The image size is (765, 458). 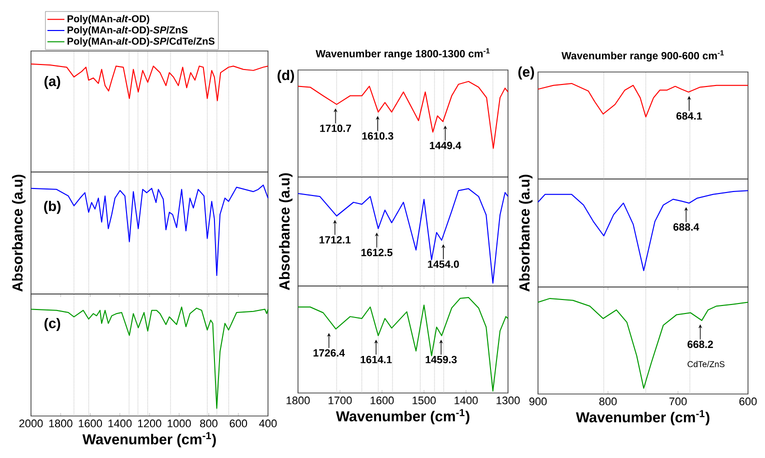 I want to click on annotation: (b), so click(x=52, y=207).